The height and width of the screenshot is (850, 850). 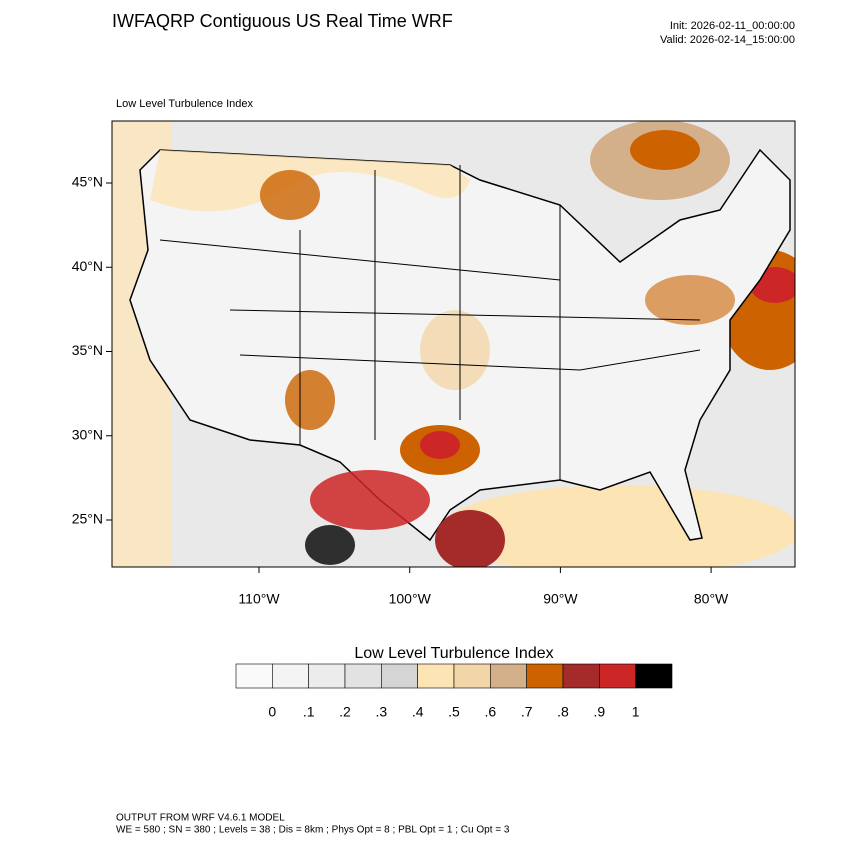 I want to click on init-time: Init: 2026-02-11_00:00:00, so click(x=732, y=26).